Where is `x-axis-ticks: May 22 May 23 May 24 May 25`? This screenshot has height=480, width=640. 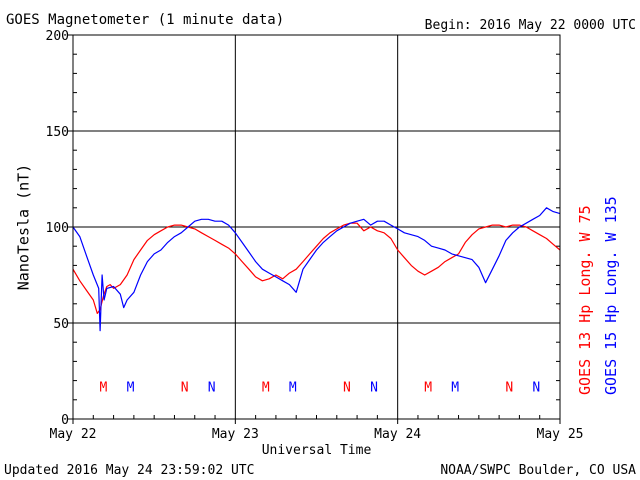
x-axis-ticks: May 22 May 23 May 24 May 25 is located at coordinates (317, 428).